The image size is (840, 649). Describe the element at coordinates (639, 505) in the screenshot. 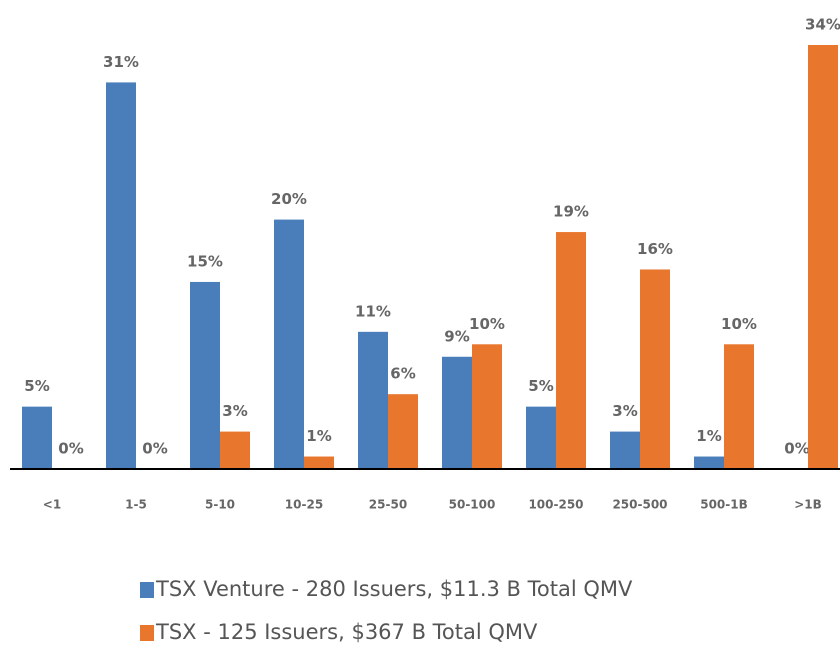

I see `x-tick-label: 250-500` at that location.